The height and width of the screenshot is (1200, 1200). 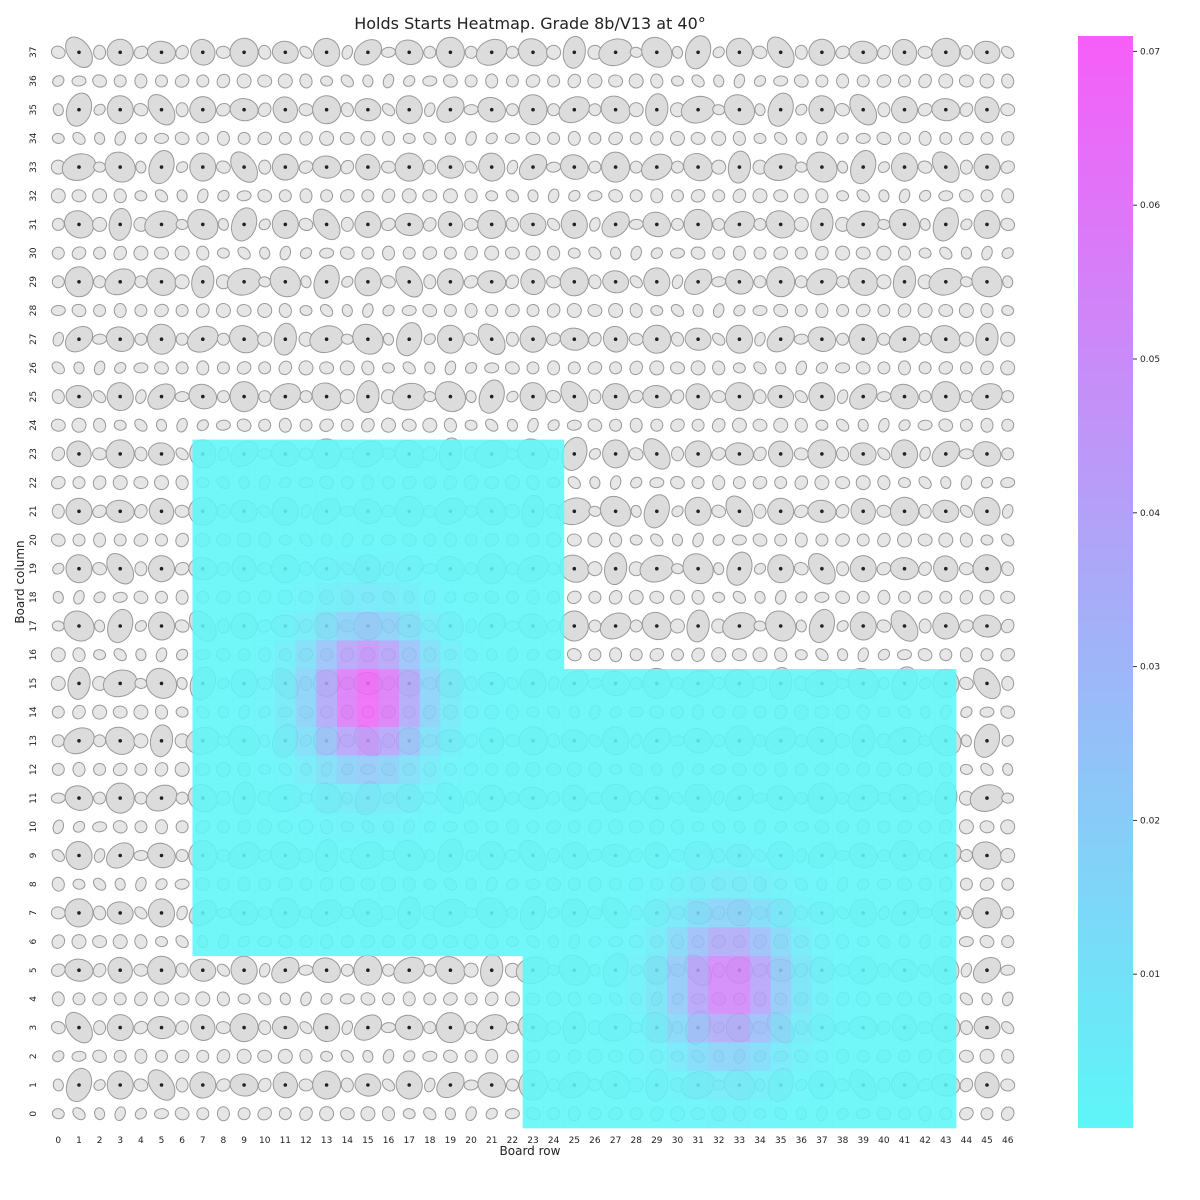 I want to click on x-tick-label: 5, so click(x=162, y=1141).